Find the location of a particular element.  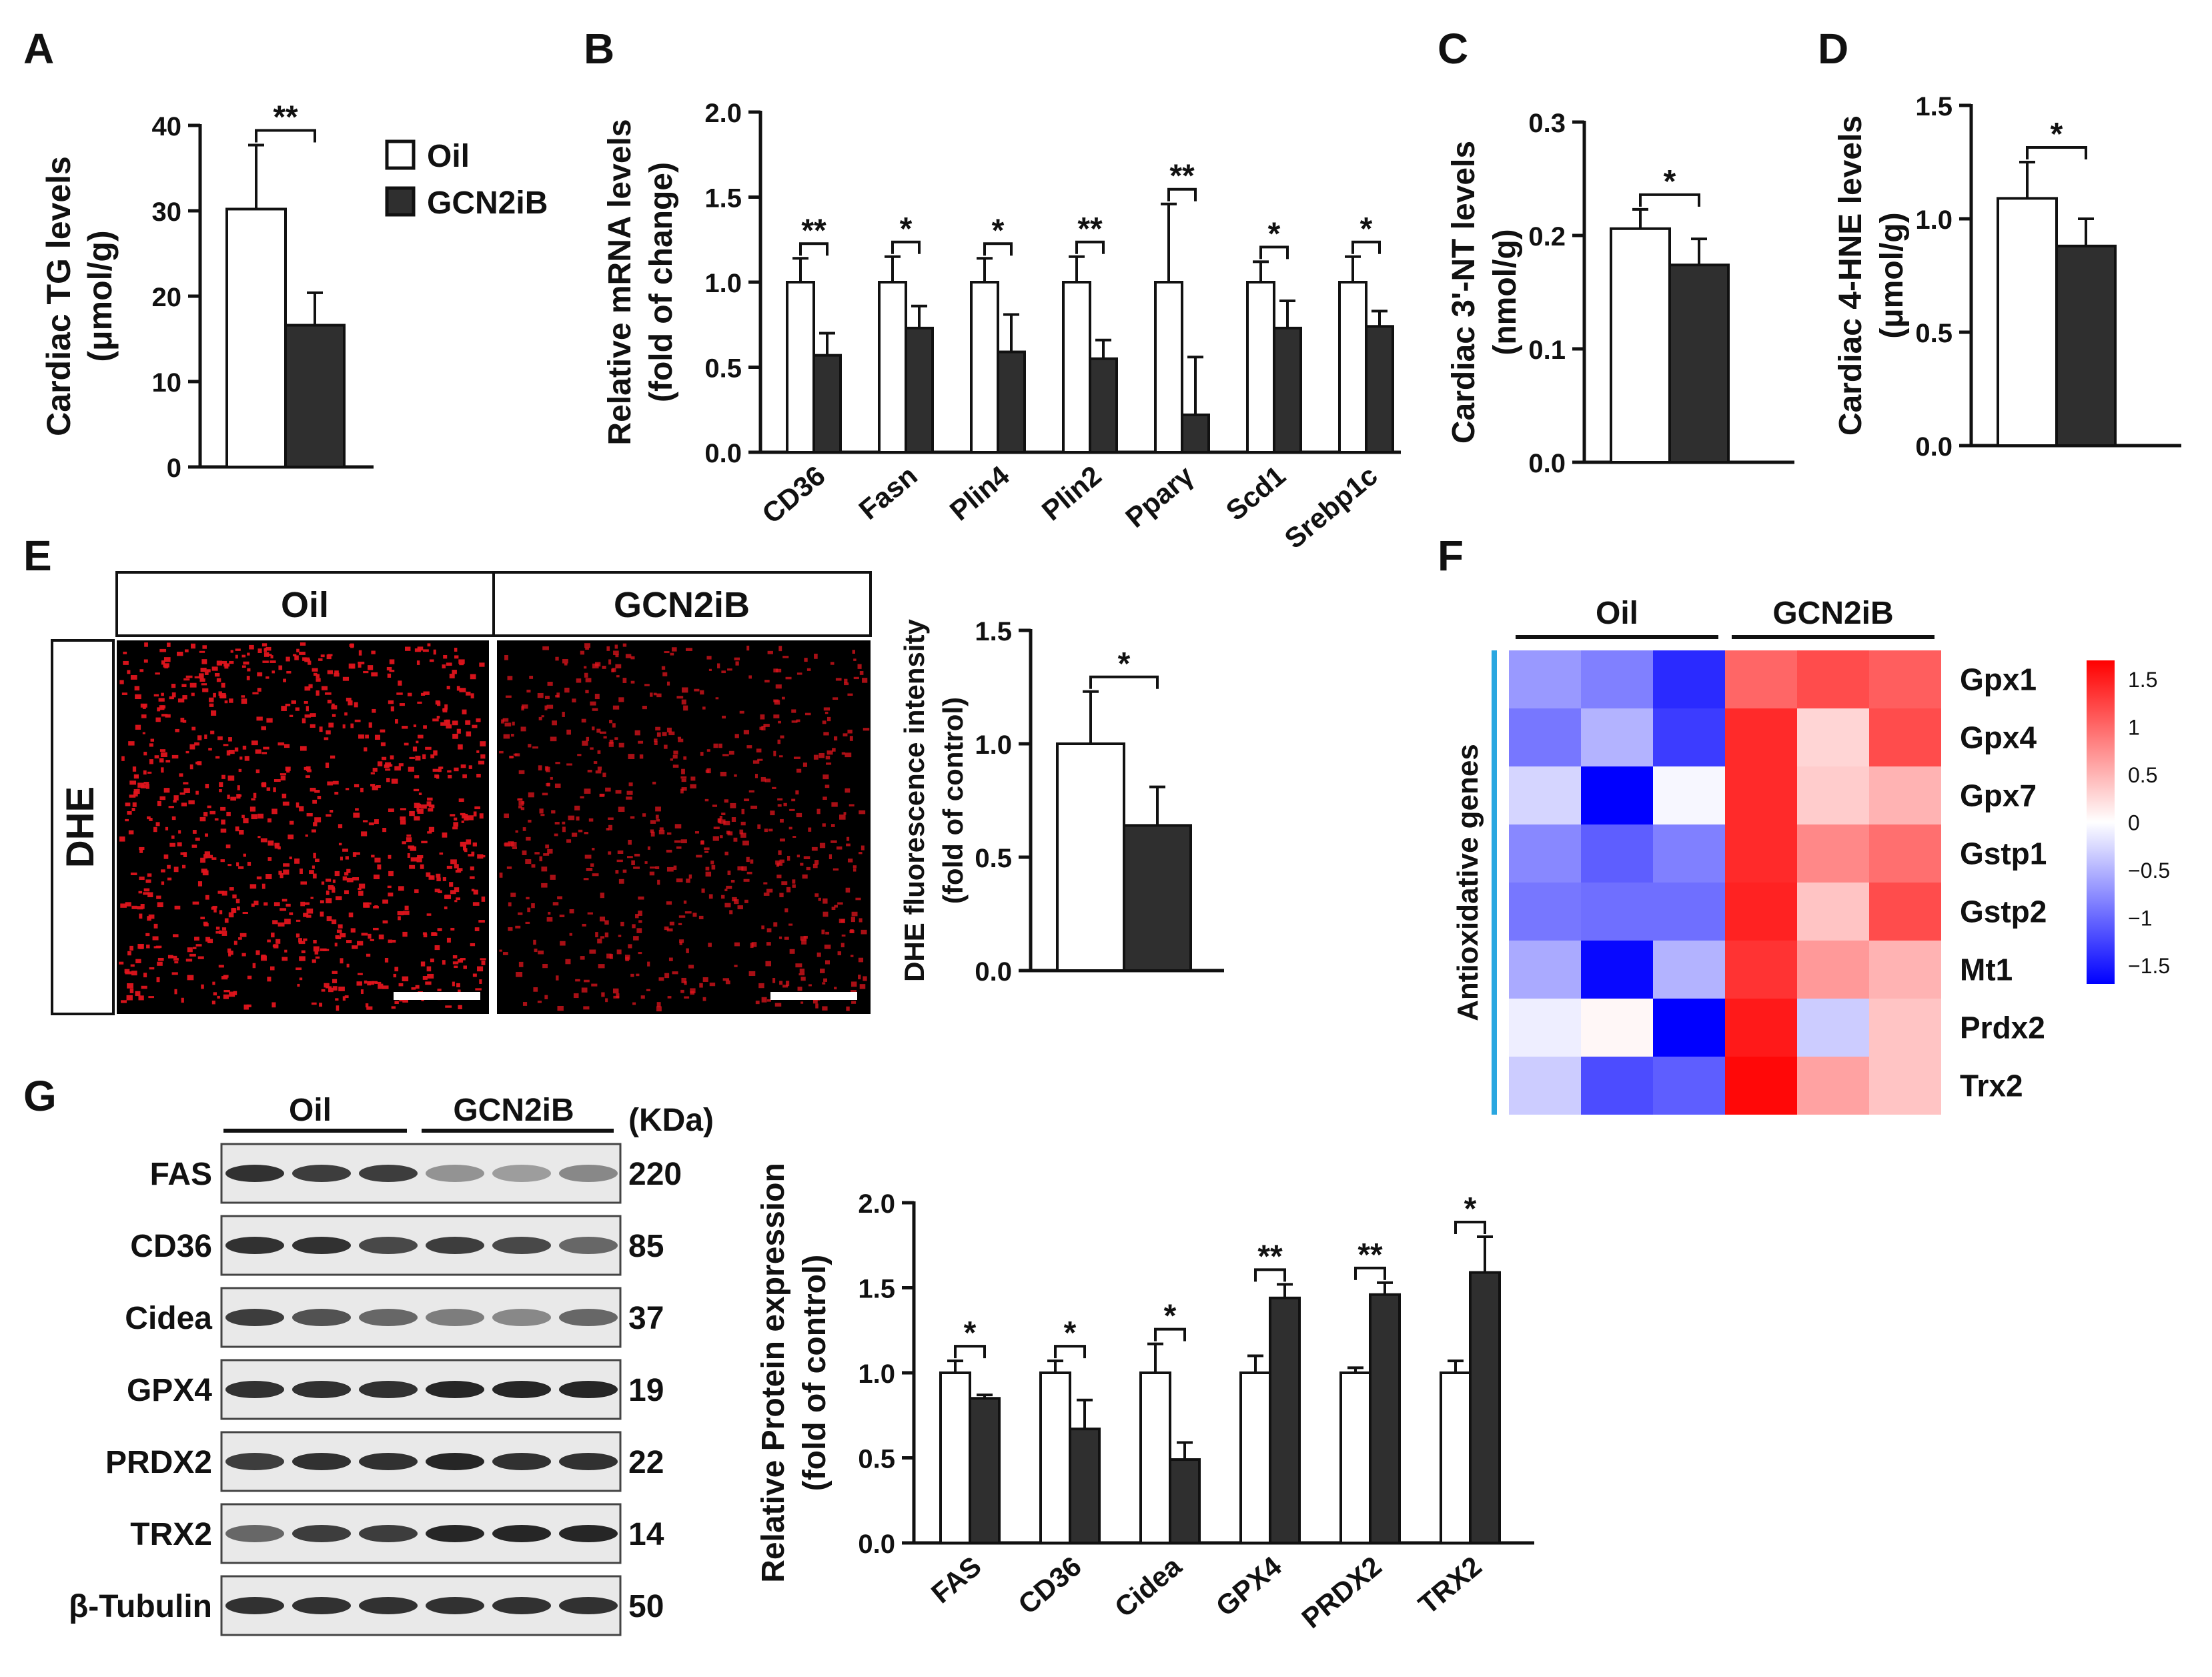

y-tick-label: 0.0 is located at coordinates (723, 454).